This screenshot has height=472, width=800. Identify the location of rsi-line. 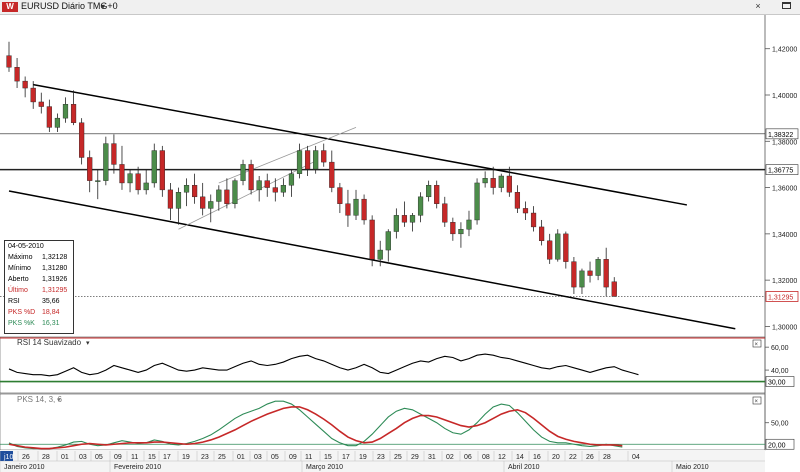
(323, 365).